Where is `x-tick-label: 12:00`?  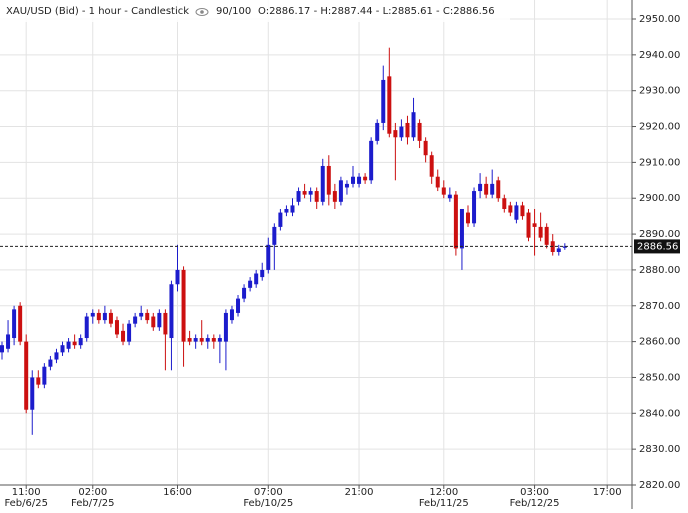
x-tick-label: 12:00 is located at coordinates (443, 492).